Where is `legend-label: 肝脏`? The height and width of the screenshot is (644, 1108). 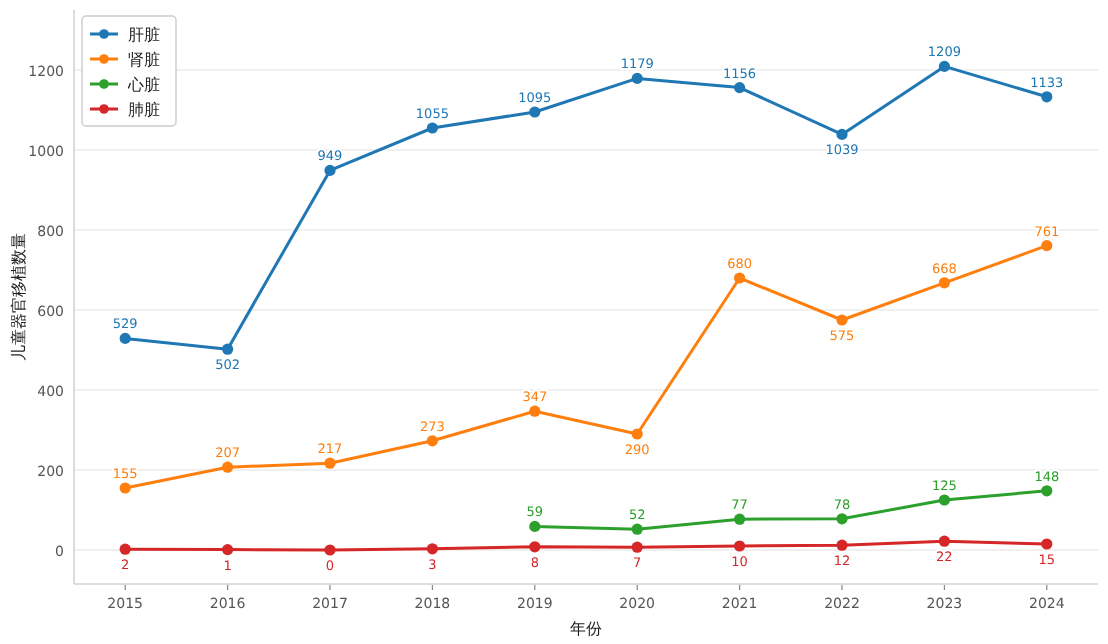 legend-label: 肝脏 is located at coordinates (144, 35).